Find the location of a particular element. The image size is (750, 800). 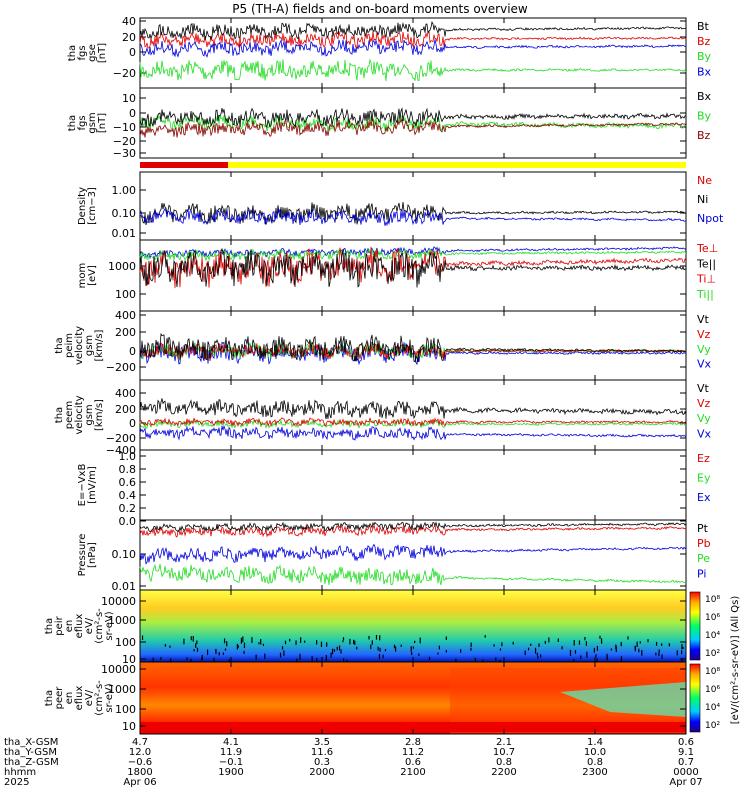

y-axis-label: tha is located at coordinates (49, 698).